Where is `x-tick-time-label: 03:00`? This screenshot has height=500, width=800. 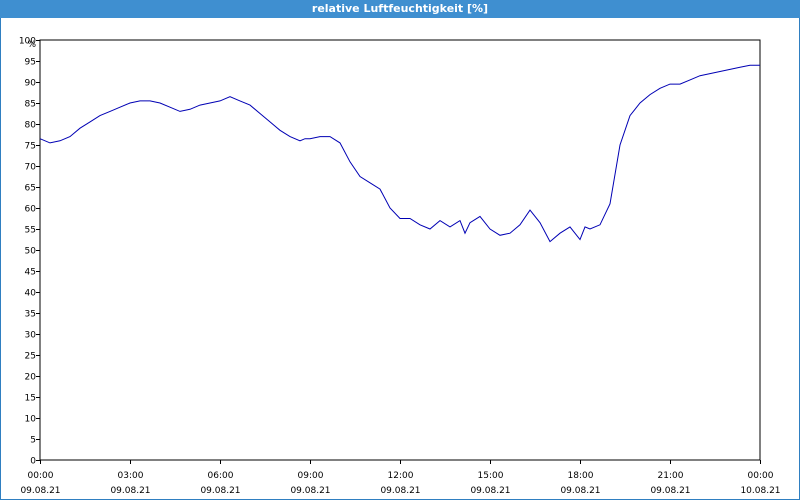
x-tick-time-label: 03:00 is located at coordinates (131, 476).